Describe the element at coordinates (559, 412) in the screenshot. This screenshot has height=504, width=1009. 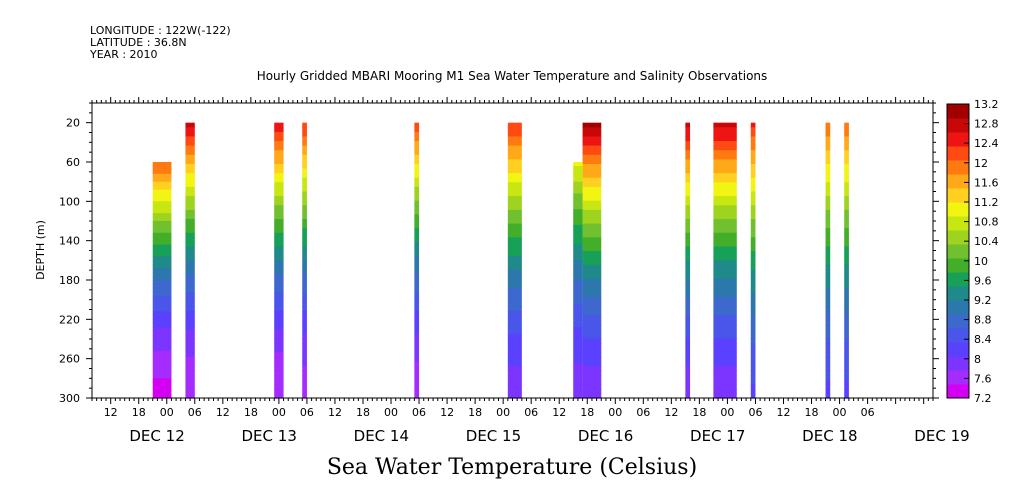
I see `x-hour-tick-label: 12` at that location.